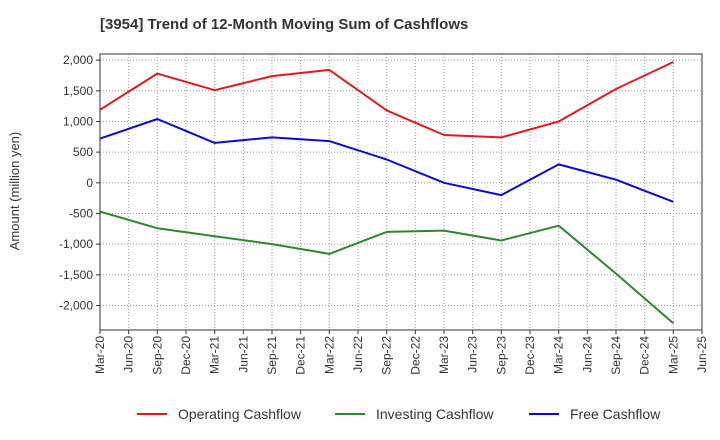 The height and width of the screenshot is (440, 720). I want to click on y-tick-label: -2,000, so click(76, 305).